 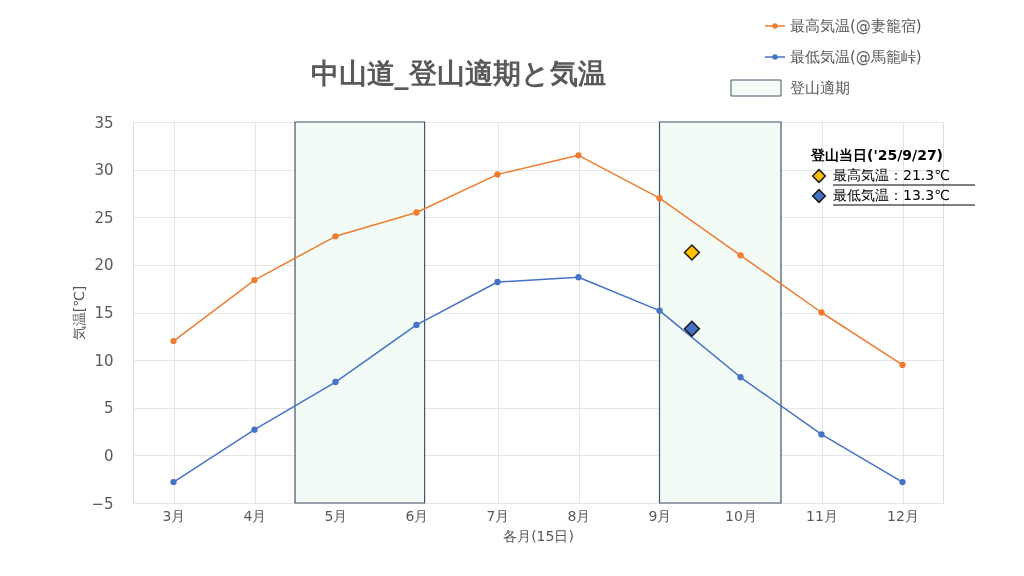 I want to click on x-tick-label: 6月, so click(x=417, y=515).